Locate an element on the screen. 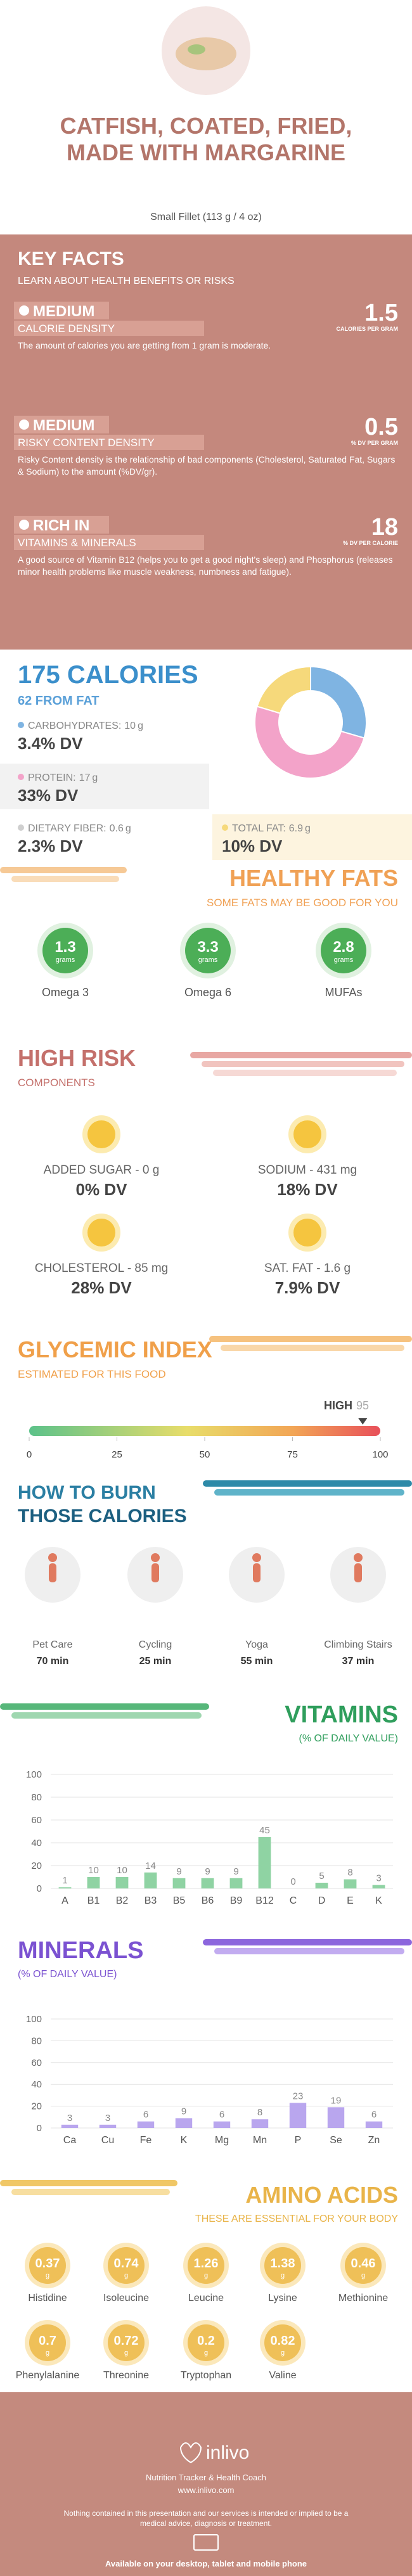  risk-label: SAT. FAT - 1.6 g is located at coordinates (307, 1268).